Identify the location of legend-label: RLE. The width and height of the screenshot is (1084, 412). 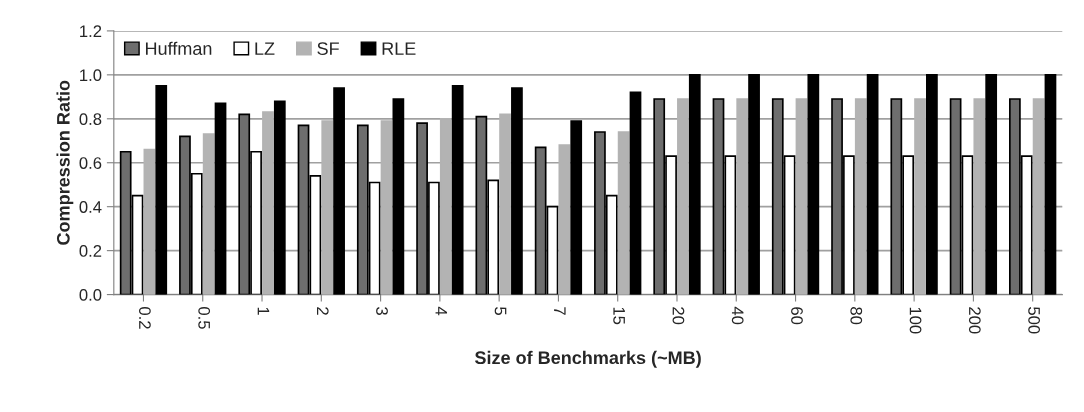
(399, 48).